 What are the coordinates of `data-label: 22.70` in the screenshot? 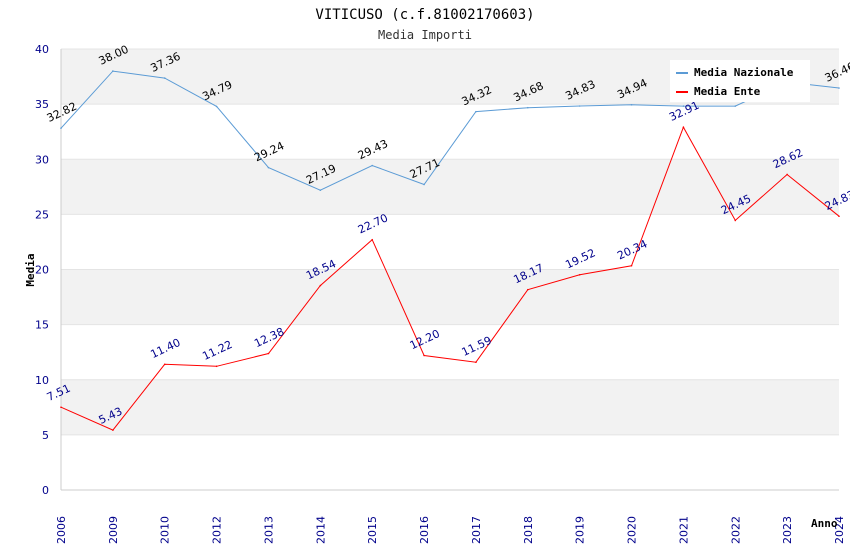 It's located at (373, 223).